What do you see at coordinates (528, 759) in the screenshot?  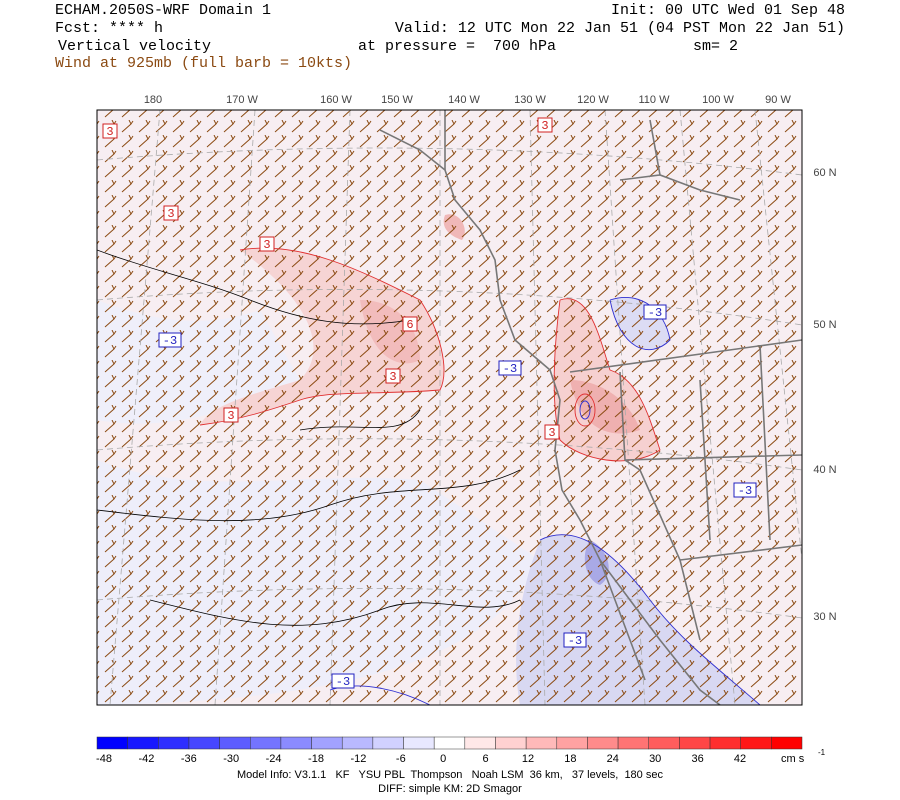 I see `colorbar-label: 12` at bounding box center [528, 759].